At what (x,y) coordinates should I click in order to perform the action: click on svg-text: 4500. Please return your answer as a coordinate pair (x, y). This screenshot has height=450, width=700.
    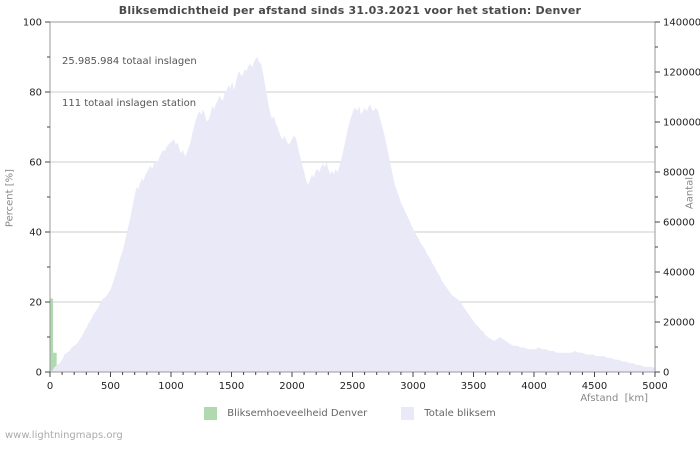
    Looking at the image, I should click on (594, 386).